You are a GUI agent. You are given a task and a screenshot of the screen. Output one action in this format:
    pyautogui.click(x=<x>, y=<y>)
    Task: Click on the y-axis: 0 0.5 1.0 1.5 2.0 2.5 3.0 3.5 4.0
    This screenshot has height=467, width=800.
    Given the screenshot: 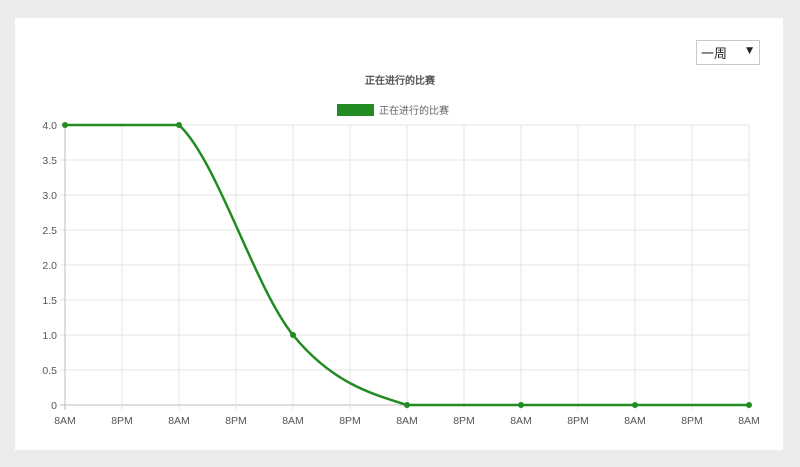 What is the action you would take?
    pyautogui.click(x=49, y=266)
    